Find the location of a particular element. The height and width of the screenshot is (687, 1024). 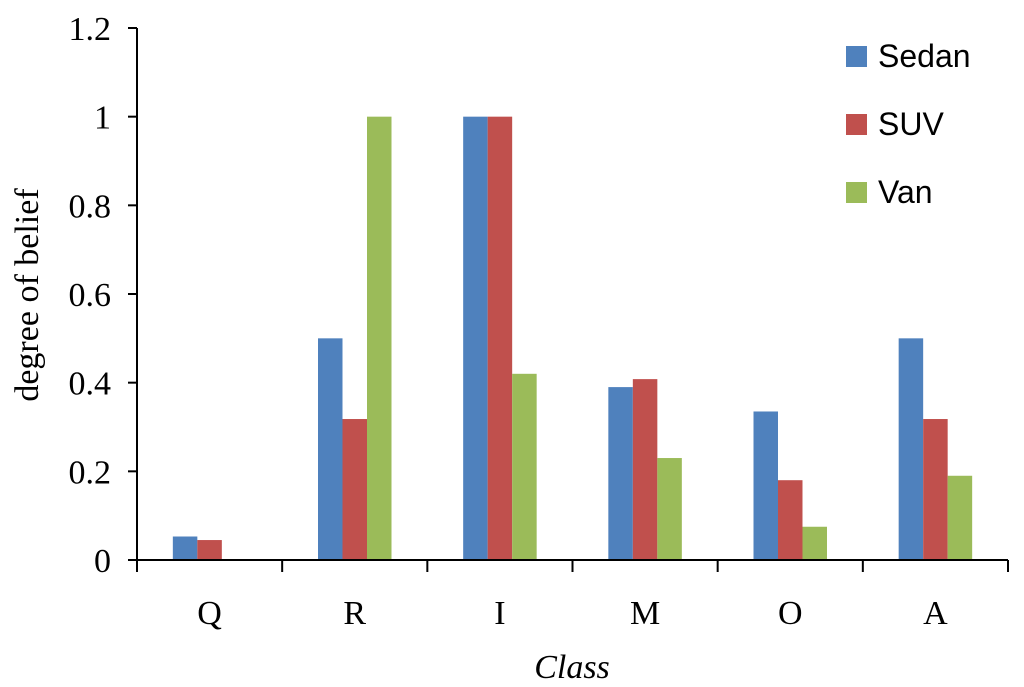

bar-suv-i is located at coordinates (500, 338).